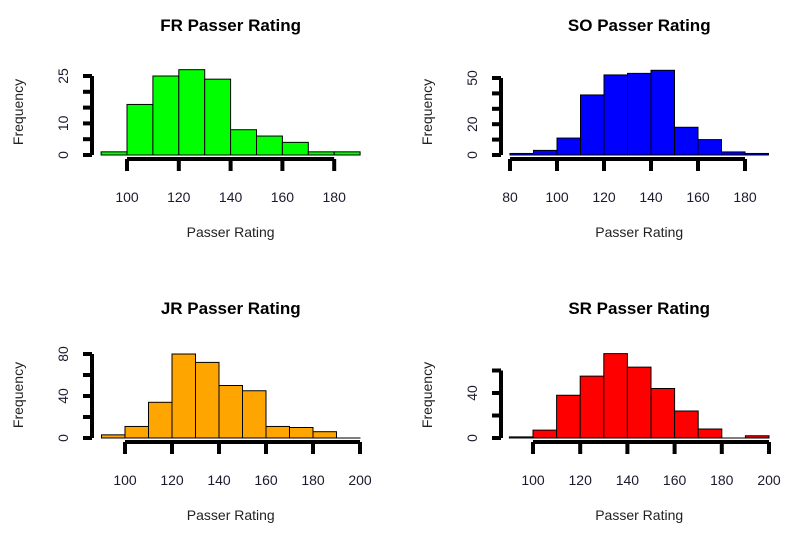  Describe the element at coordinates (63, 354) in the screenshot. I see `y-tick-label: 80` at that location.